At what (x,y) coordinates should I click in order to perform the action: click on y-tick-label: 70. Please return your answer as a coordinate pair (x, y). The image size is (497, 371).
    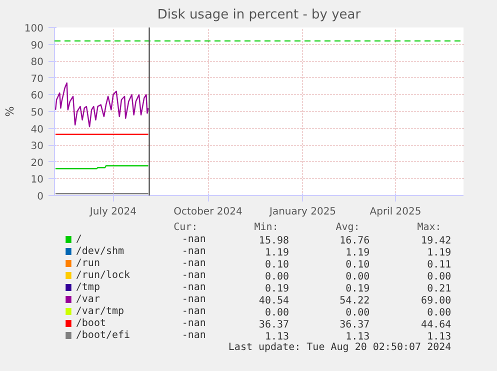
    Looking at the image, I should click on (37, 79).